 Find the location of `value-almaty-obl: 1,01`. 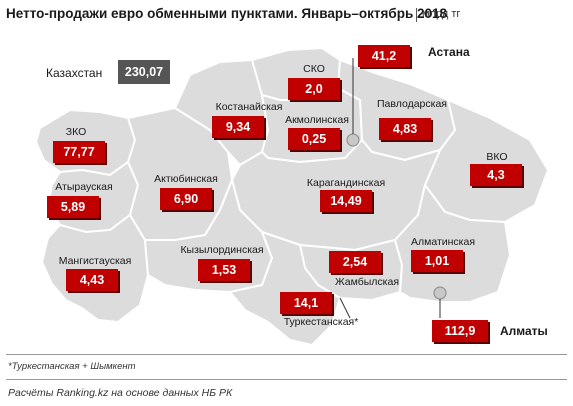

value-almaty-obl: 1,01 is located at coordinates (437, 261).